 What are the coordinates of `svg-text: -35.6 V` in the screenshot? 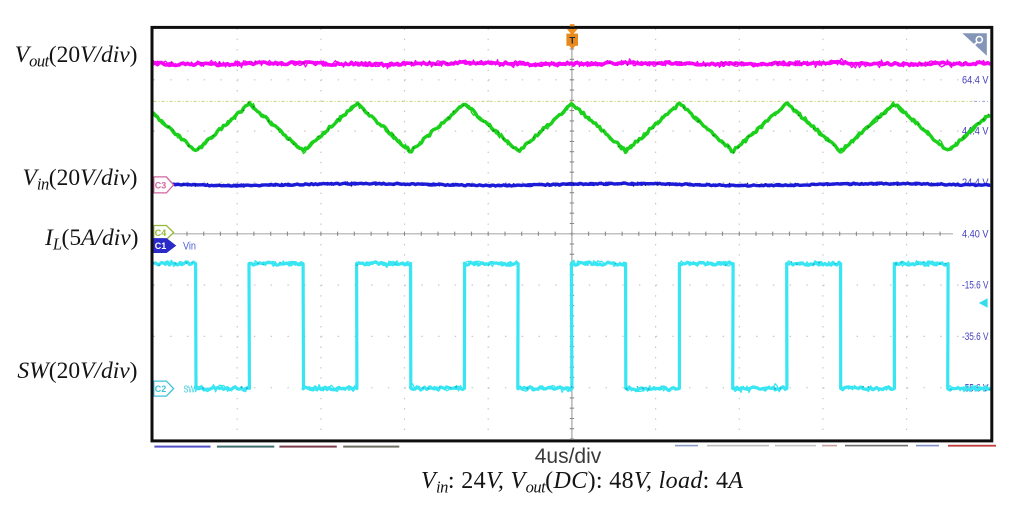 It's located at (975, 337).